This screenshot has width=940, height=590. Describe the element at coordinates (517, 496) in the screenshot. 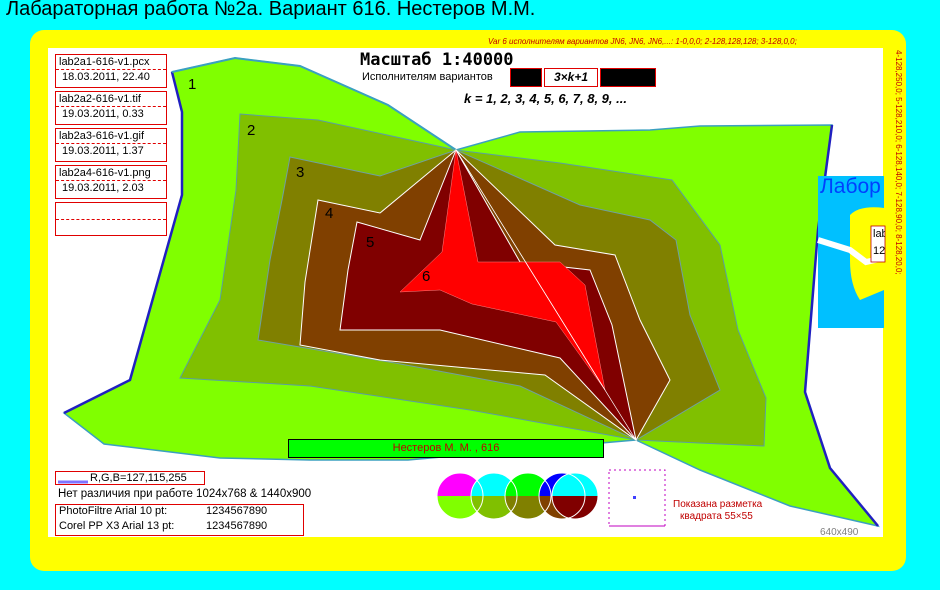

I see `color-circles` at that location.